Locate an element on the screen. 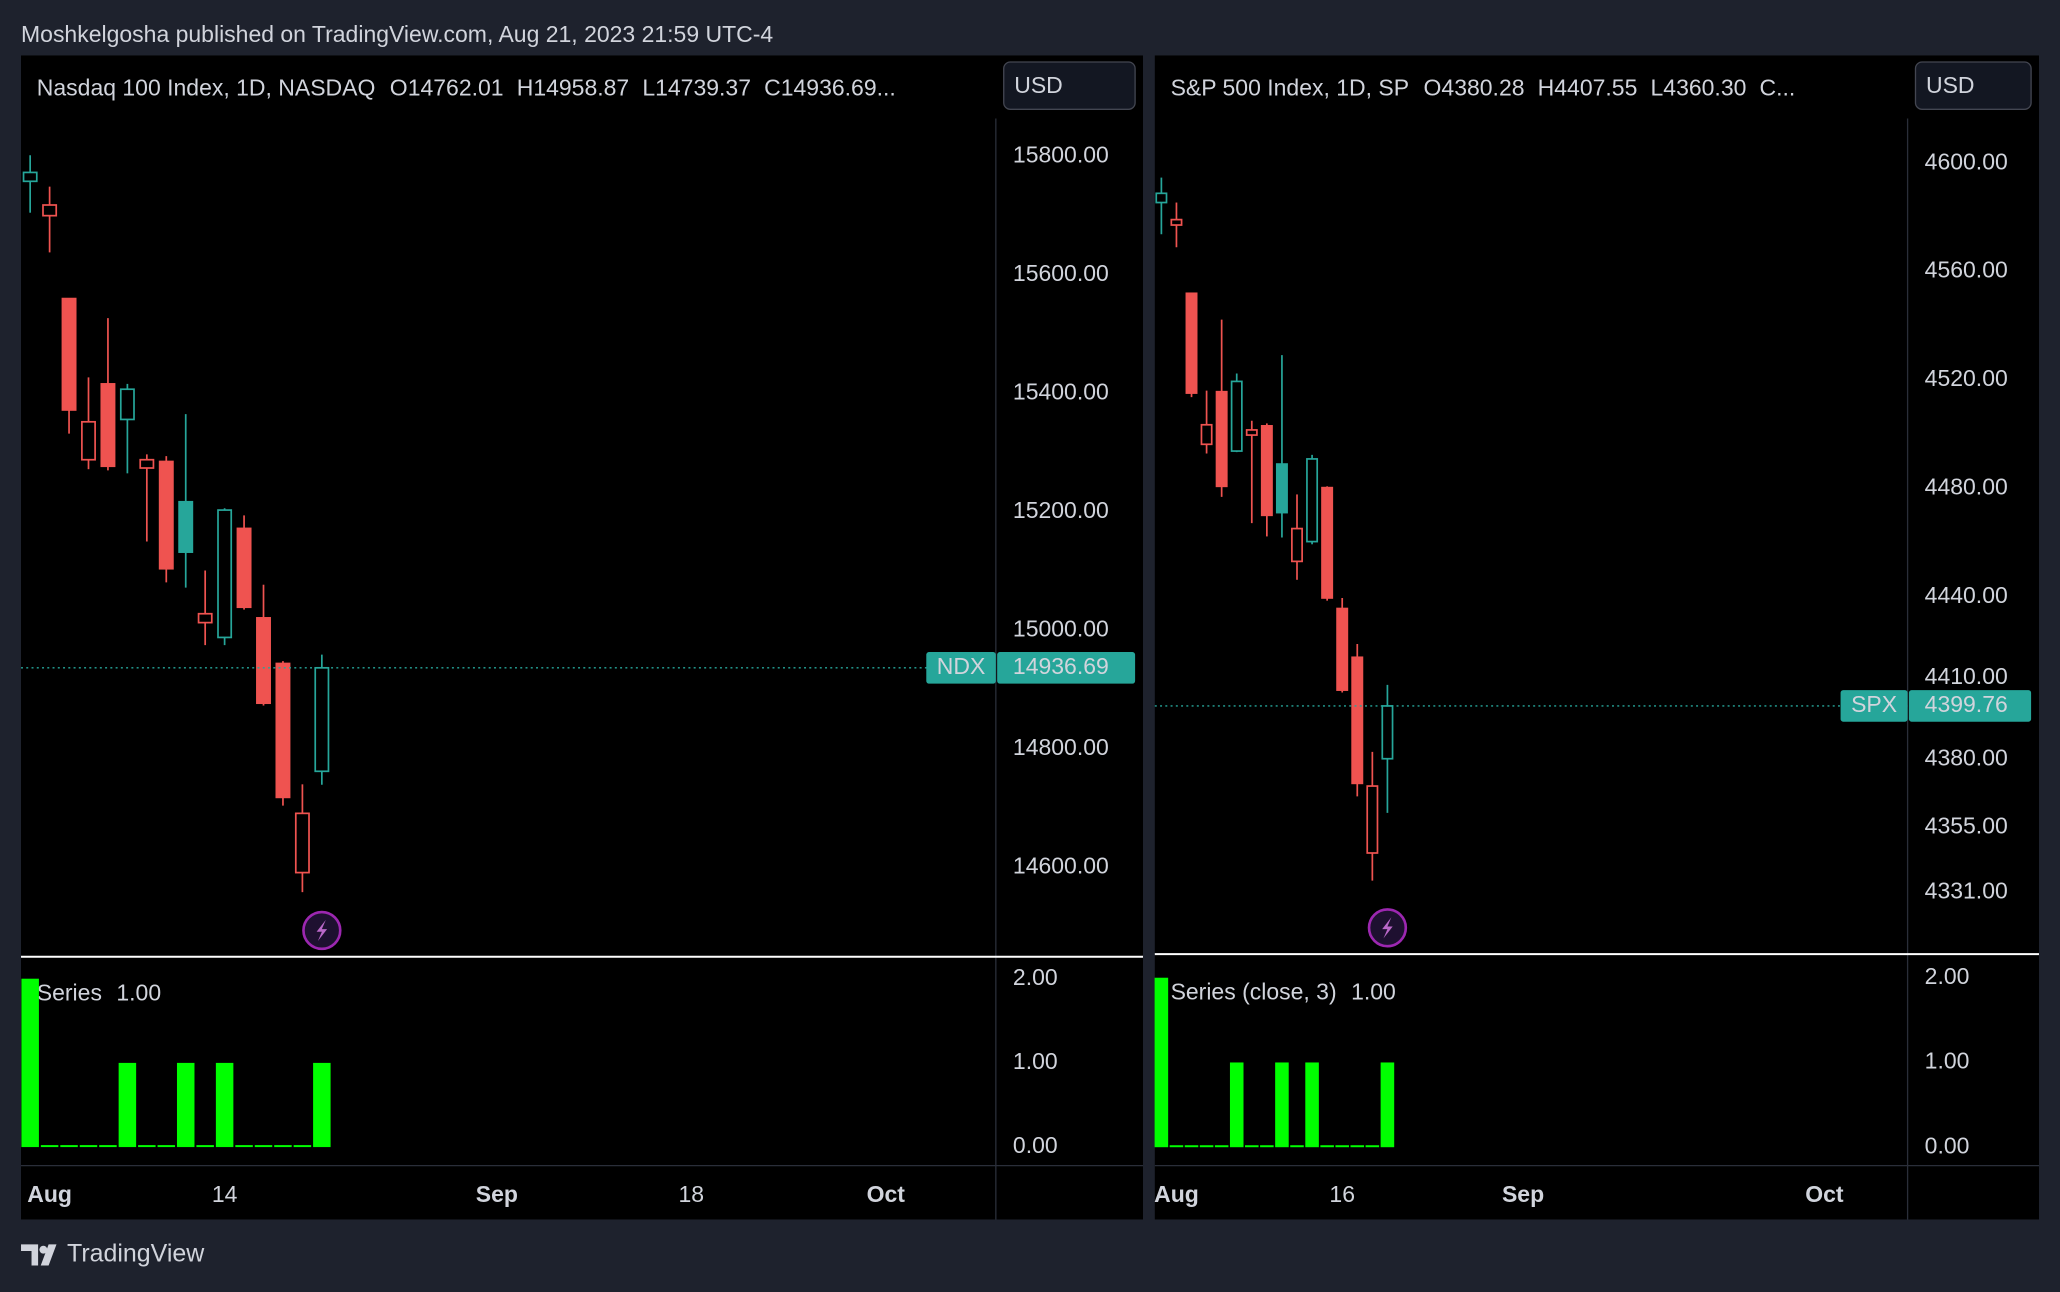 The image size is (2060, 1292). indicator-name: Series (close, 3) is located at coordinates (1254, 992).